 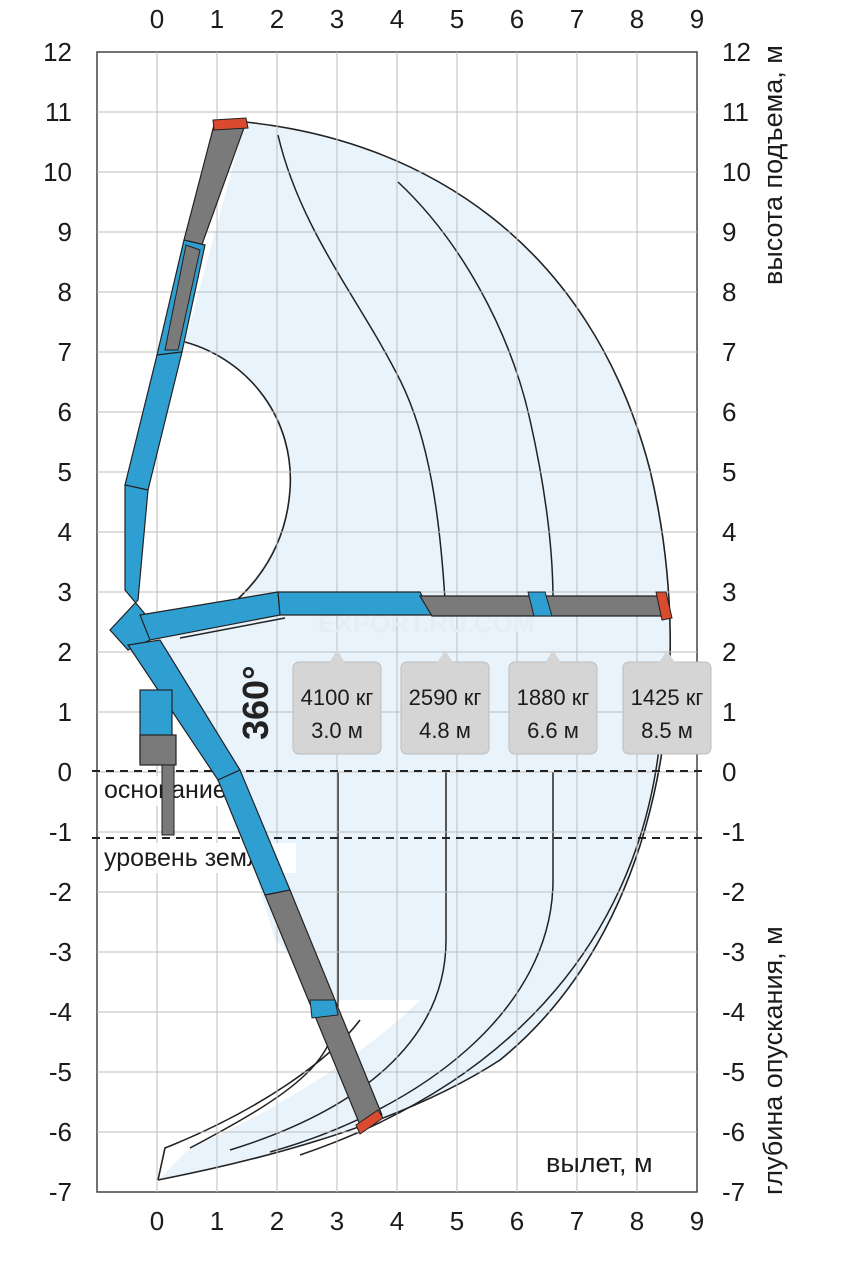 What do you see at coordinates (65, 532) in the screenshot?
I see `y-tick-label-left: 4` at bounding box center [65, 532].